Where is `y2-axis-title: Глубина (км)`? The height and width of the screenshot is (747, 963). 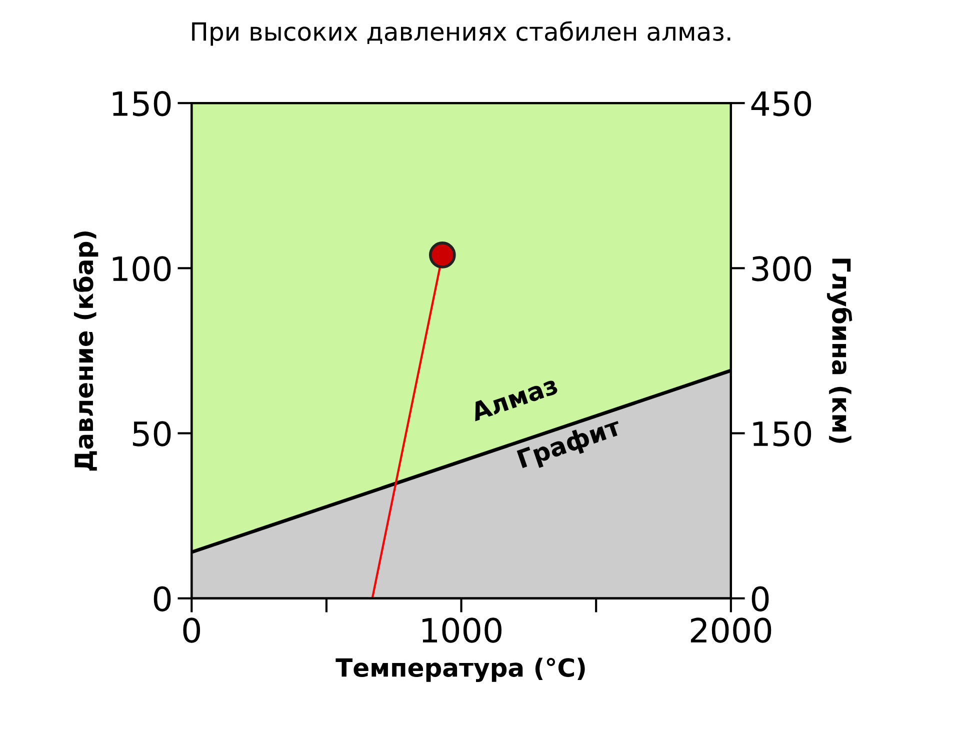
y2-axis-title: Глубина (км) is located at coordinates (839, 350).